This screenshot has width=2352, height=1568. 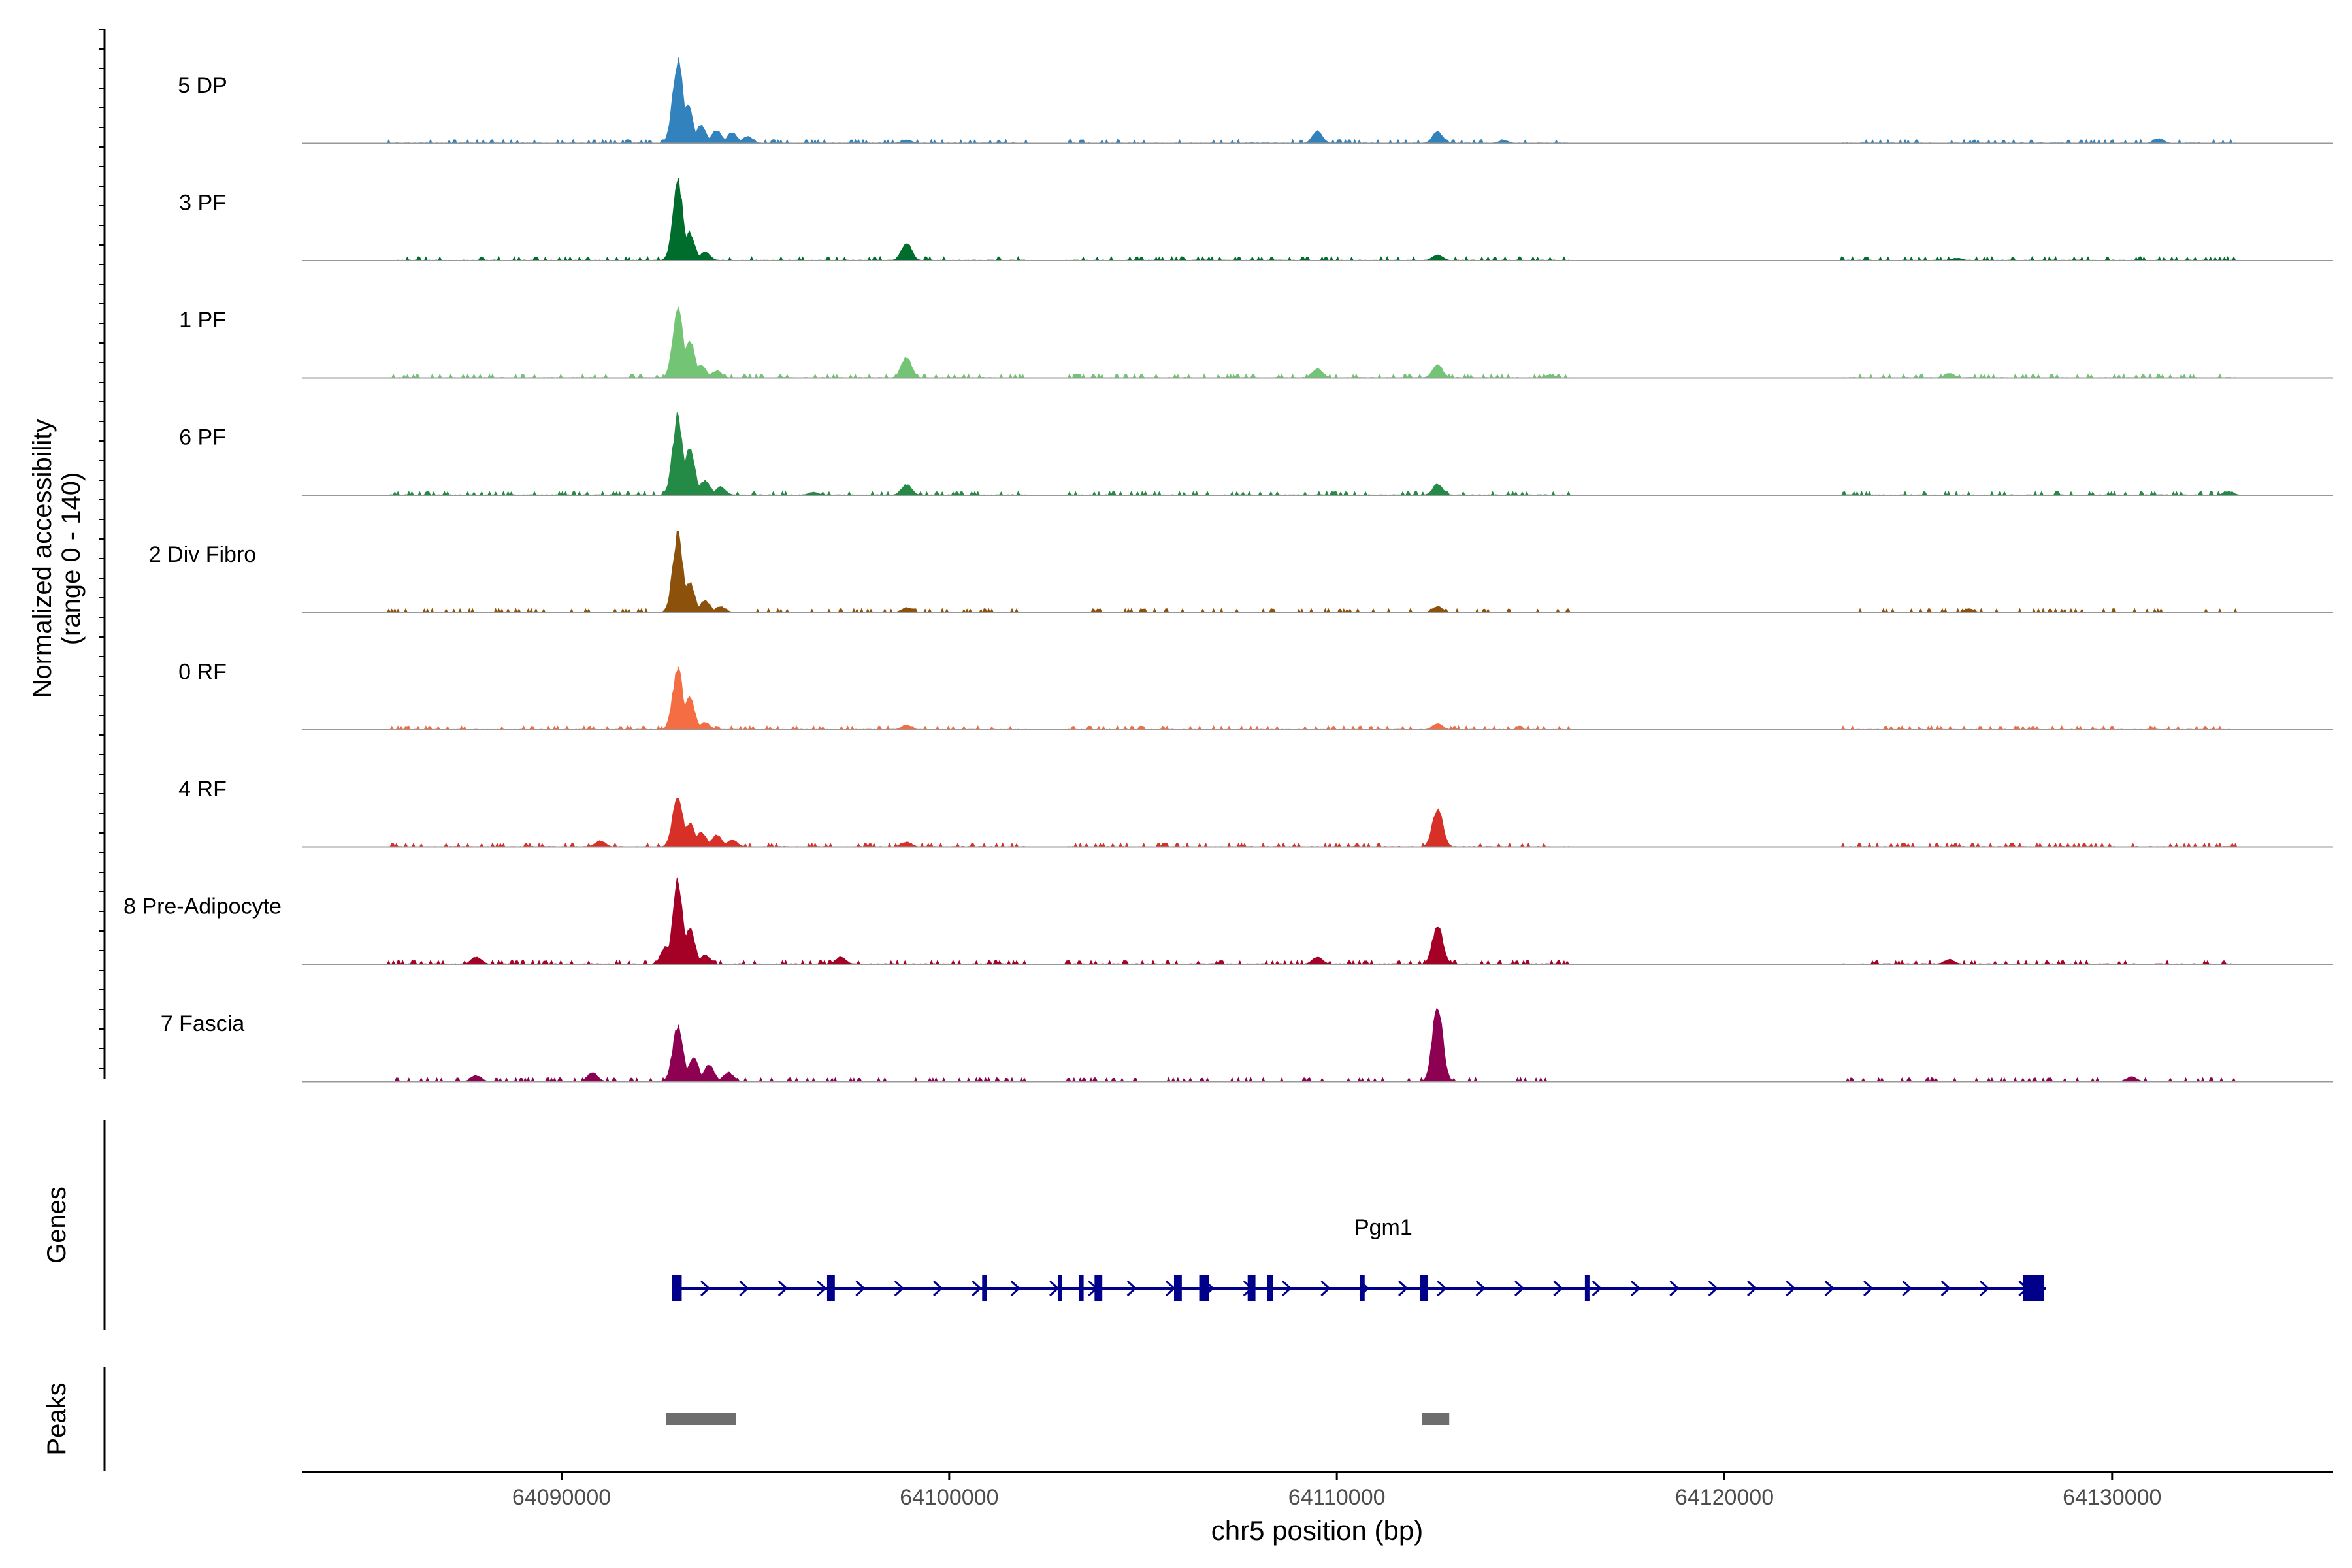 What do you see at coordinates (56, 1225) in the screenshot?
I see `genes-label: Genes` at bounding box center [56, 1225].